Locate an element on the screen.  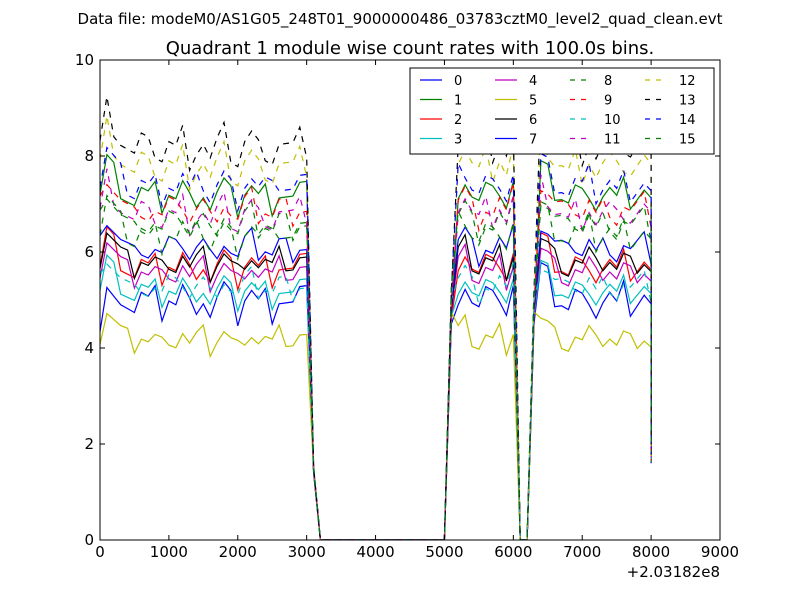
x-tick-label: 0 is located at coordinates (100, 552).